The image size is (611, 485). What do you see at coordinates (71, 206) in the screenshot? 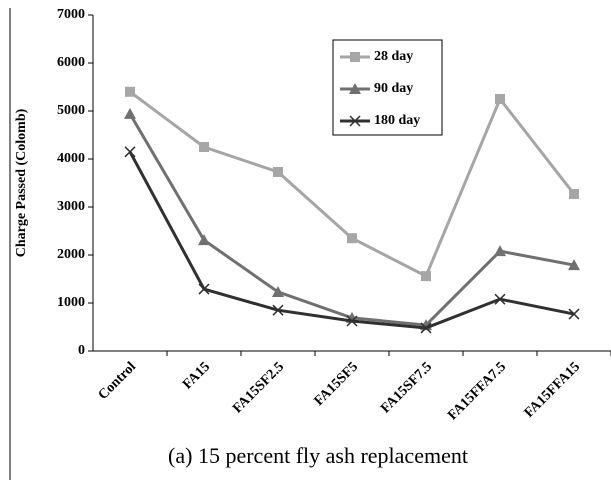
I see `y-tick-label: 3000` at bounding box center [71, 206].